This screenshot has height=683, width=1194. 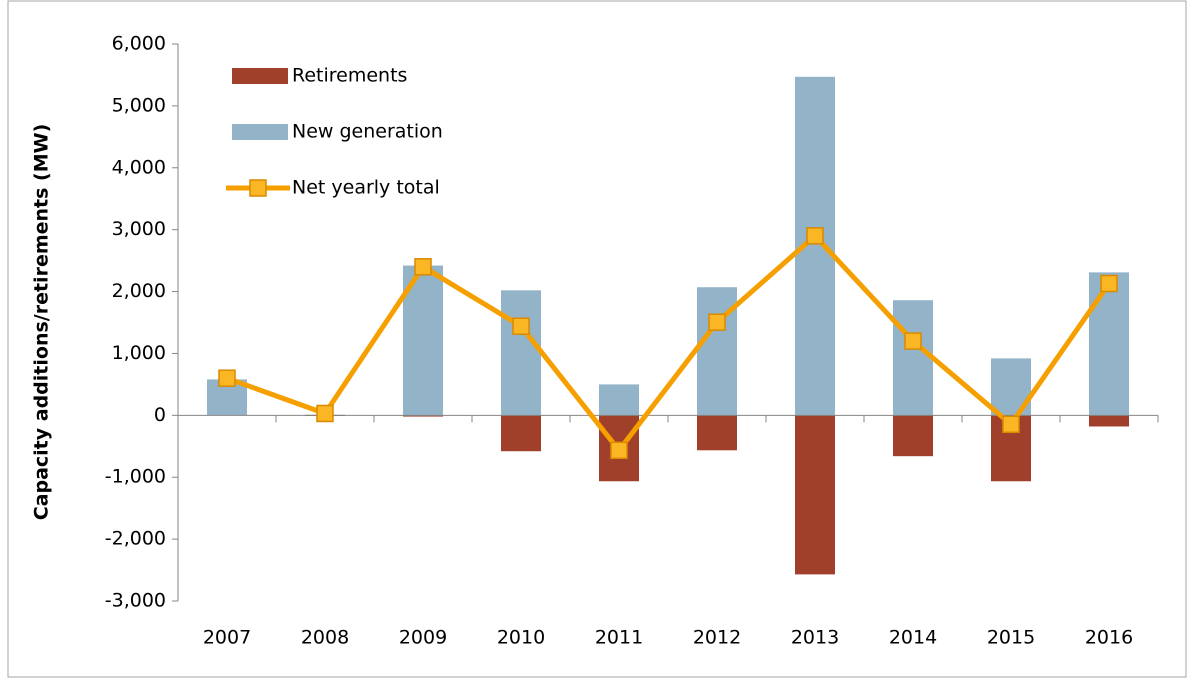 What do you see at coordinates (139, 105) in the screenshot?
I see `y-tick-label: 5,000` at bounding box center [139, 105].